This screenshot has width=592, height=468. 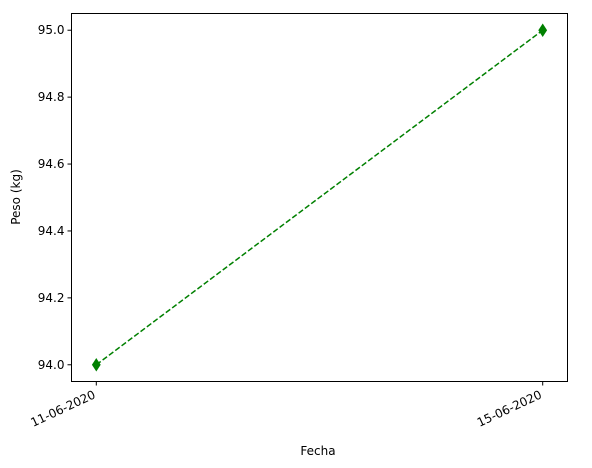 I want to click on y-tick-label: 94.0, so click(x=51, y=365).